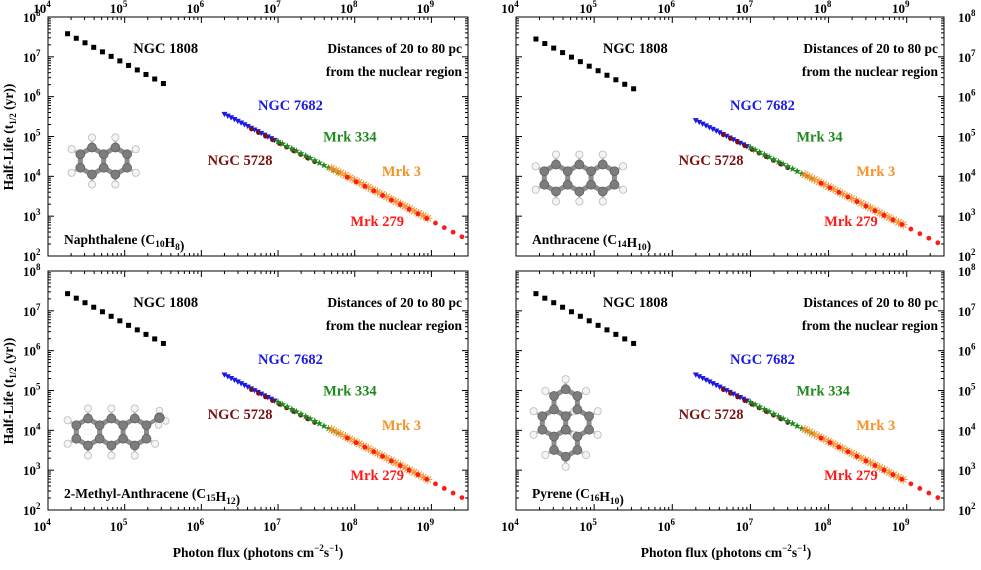  I want to click on y-tick-label: 10⁷, so click(32, 310).